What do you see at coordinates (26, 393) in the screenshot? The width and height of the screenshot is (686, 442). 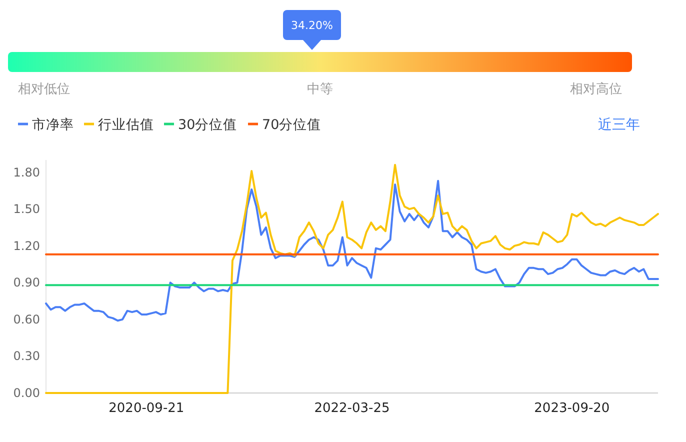 I see `y-tick-label: 0.00` at bounding box center [26, 393].